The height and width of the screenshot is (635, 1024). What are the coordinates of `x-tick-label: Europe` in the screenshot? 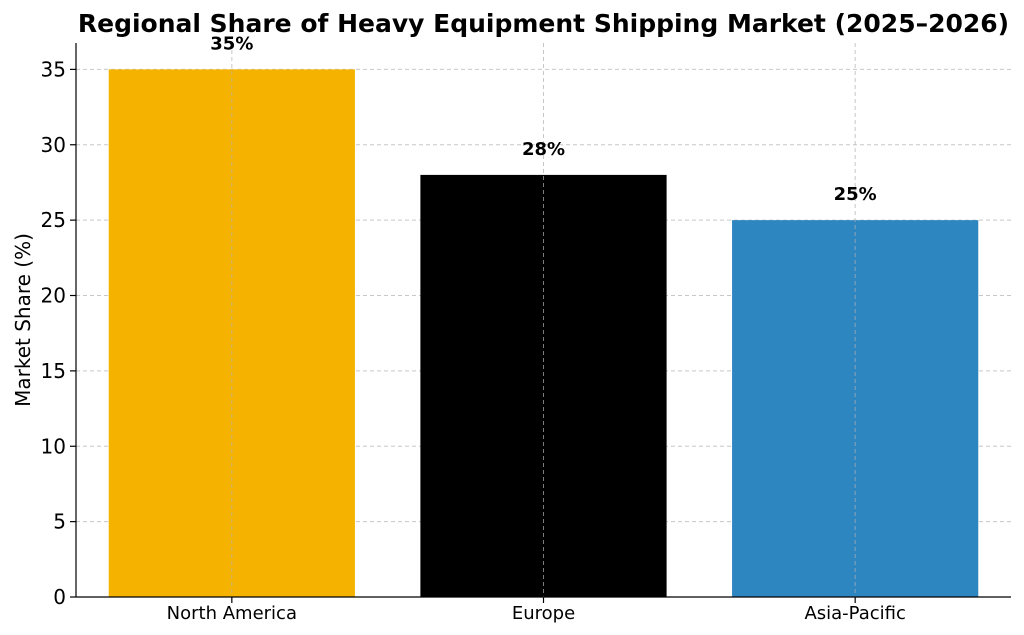 It's located at (543, 613).